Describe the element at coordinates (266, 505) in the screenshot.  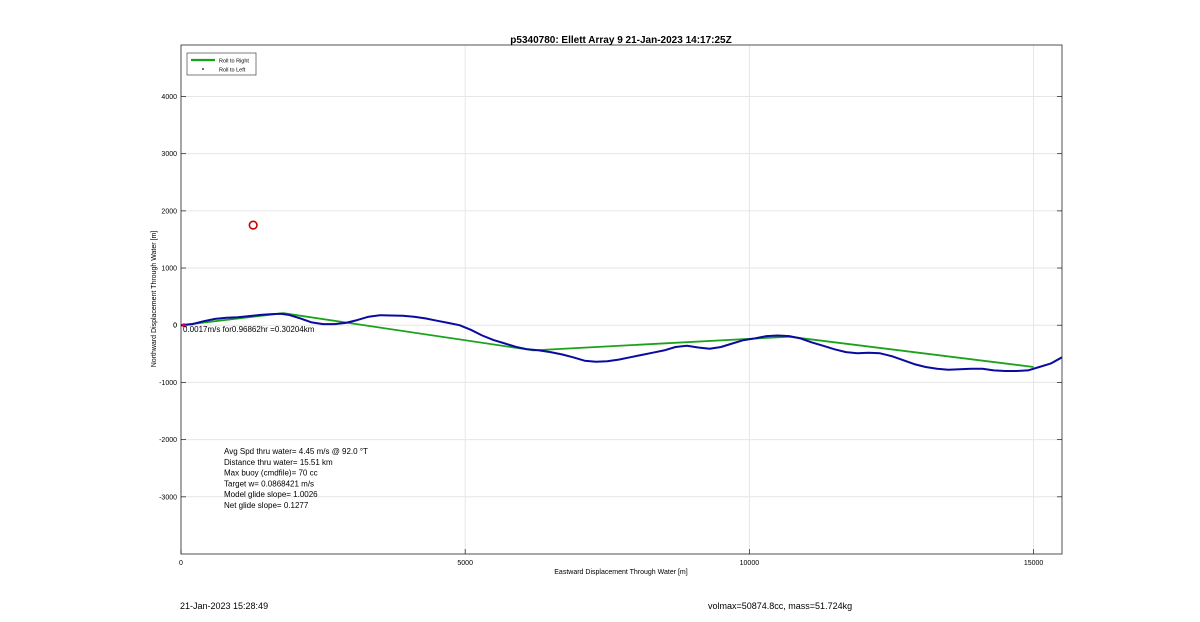
I see `stats-line: Net glide slope= 0.1277` at that location.